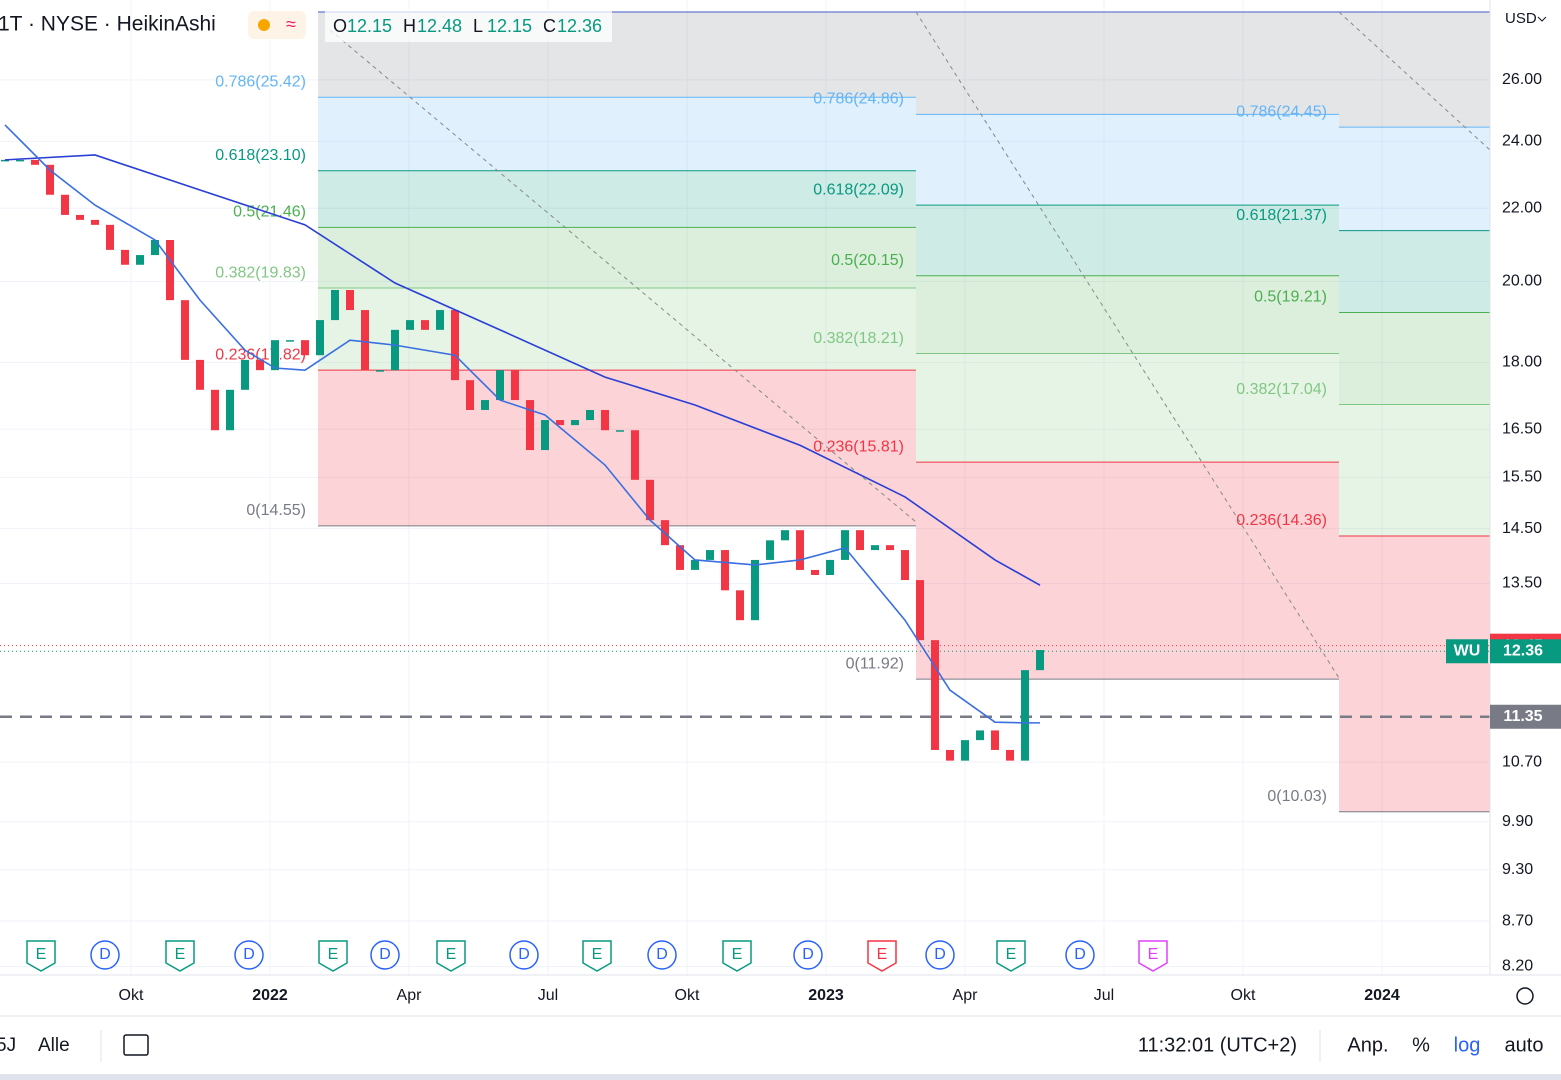  What do you see at coordinates (340, 26) in the screenshot?
I see `ohlc-key: O` at bounding box center [340, 26].